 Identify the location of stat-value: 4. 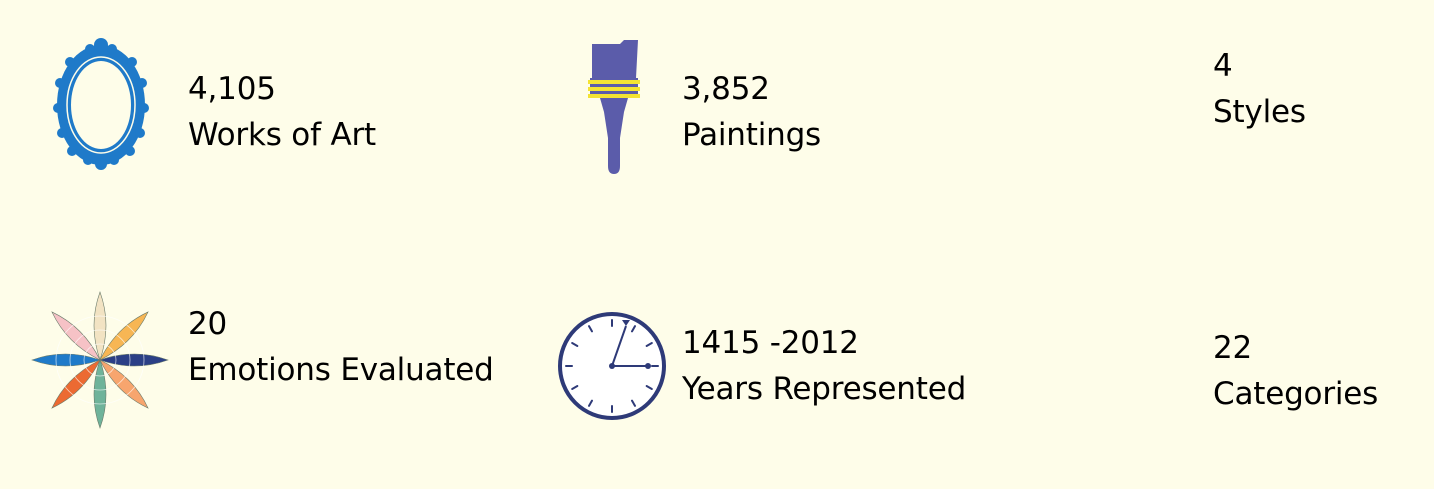
(1223, 66).